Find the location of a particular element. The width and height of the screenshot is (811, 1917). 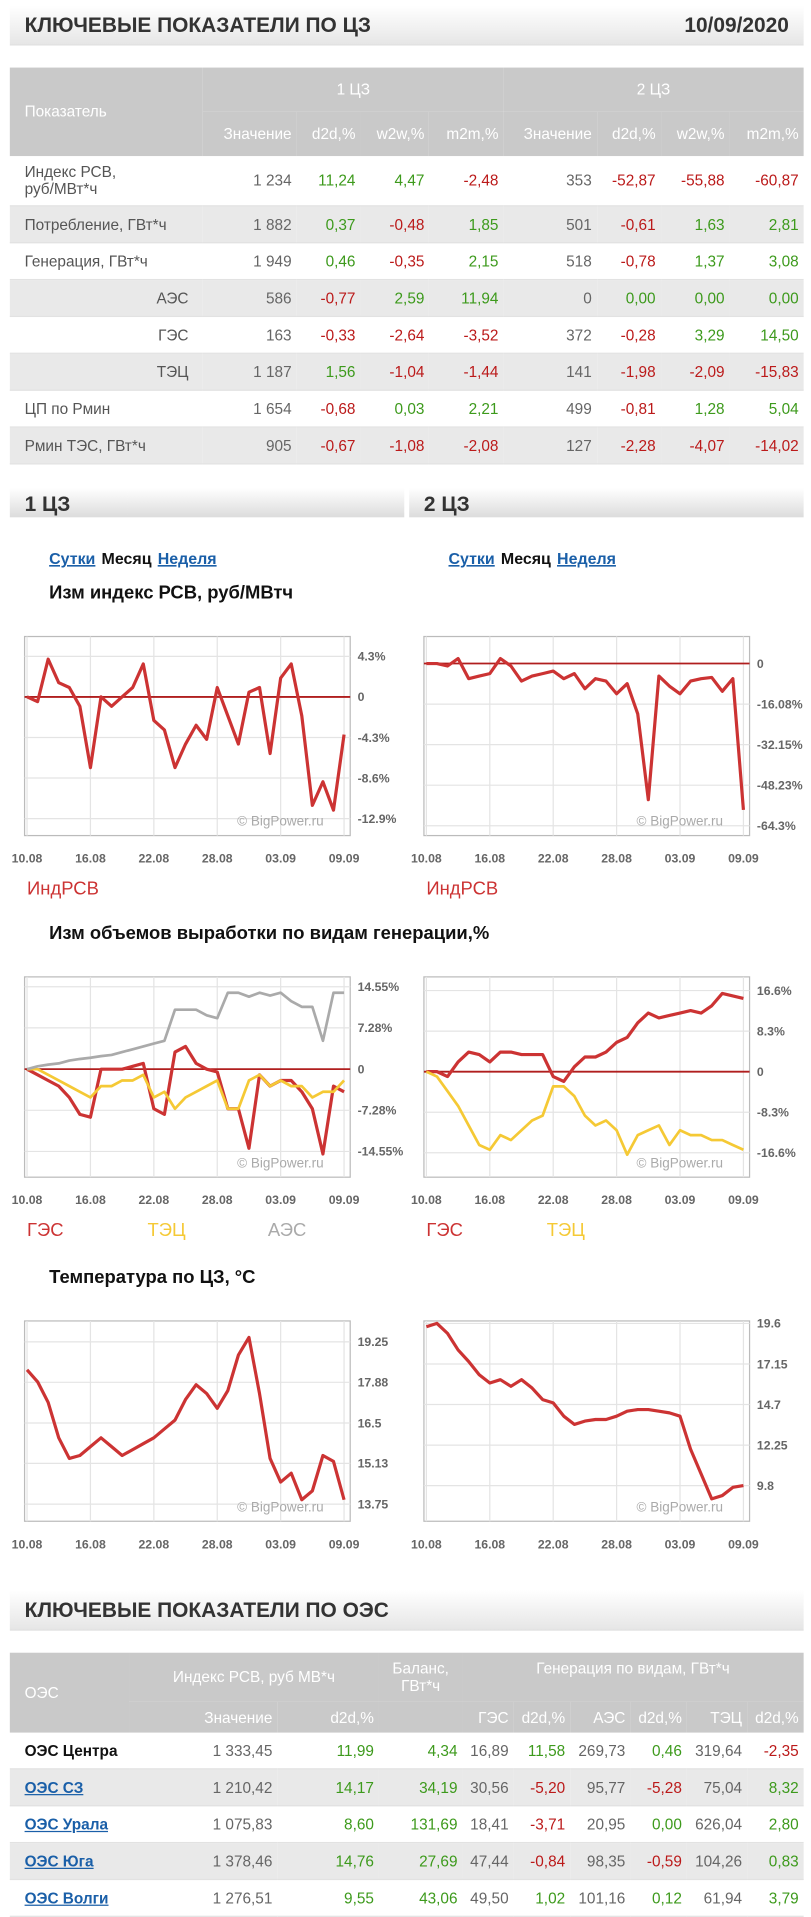

cell: 95,77 is located at coordinates (600, 1787).